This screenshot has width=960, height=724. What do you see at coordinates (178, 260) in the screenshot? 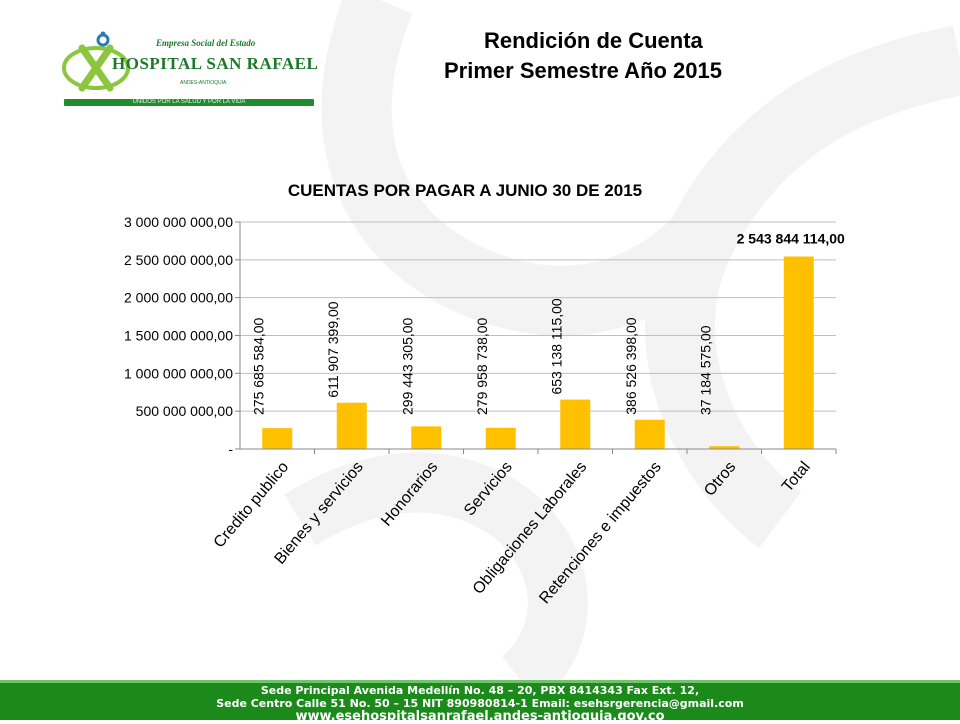
I see `y-tick-label: 2 500 000 000,00` at bounding box center [178, 260].